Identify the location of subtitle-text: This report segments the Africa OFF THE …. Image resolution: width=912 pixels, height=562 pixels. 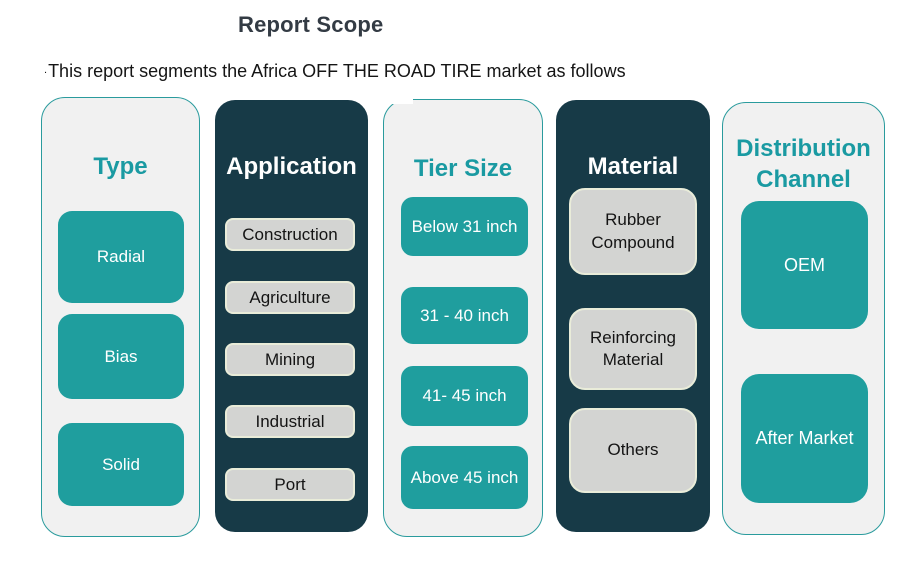
(337, 71).